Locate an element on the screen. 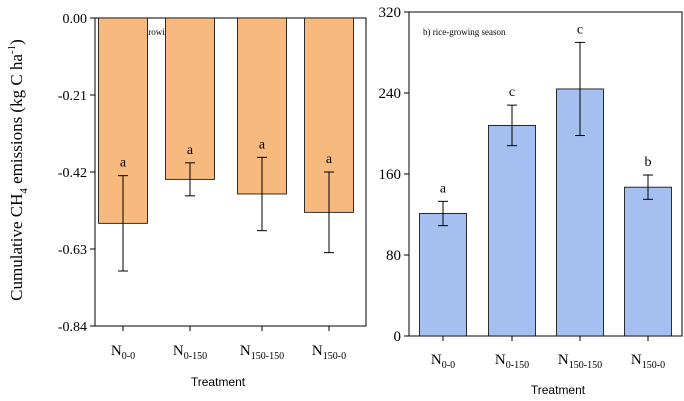  panel-b-y-tick-label: 0 is located at coordinates (398, 337).